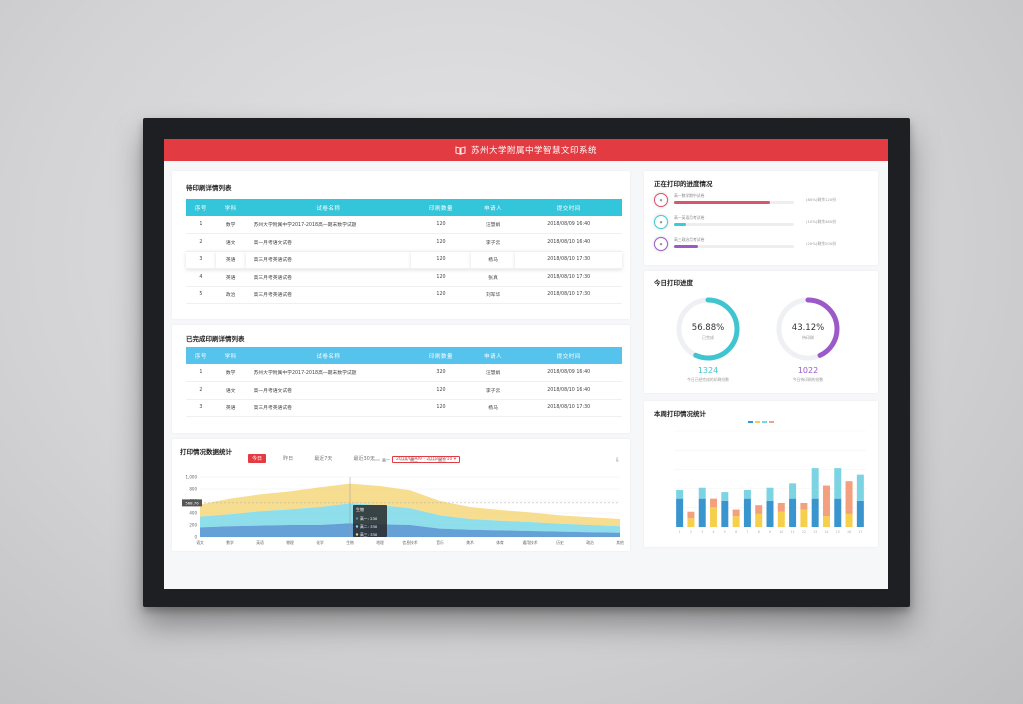 The width and height of the screenshot is (1023, 704). I want to click on table-cell: 2018/08/09 16:40, so click(568, 373).